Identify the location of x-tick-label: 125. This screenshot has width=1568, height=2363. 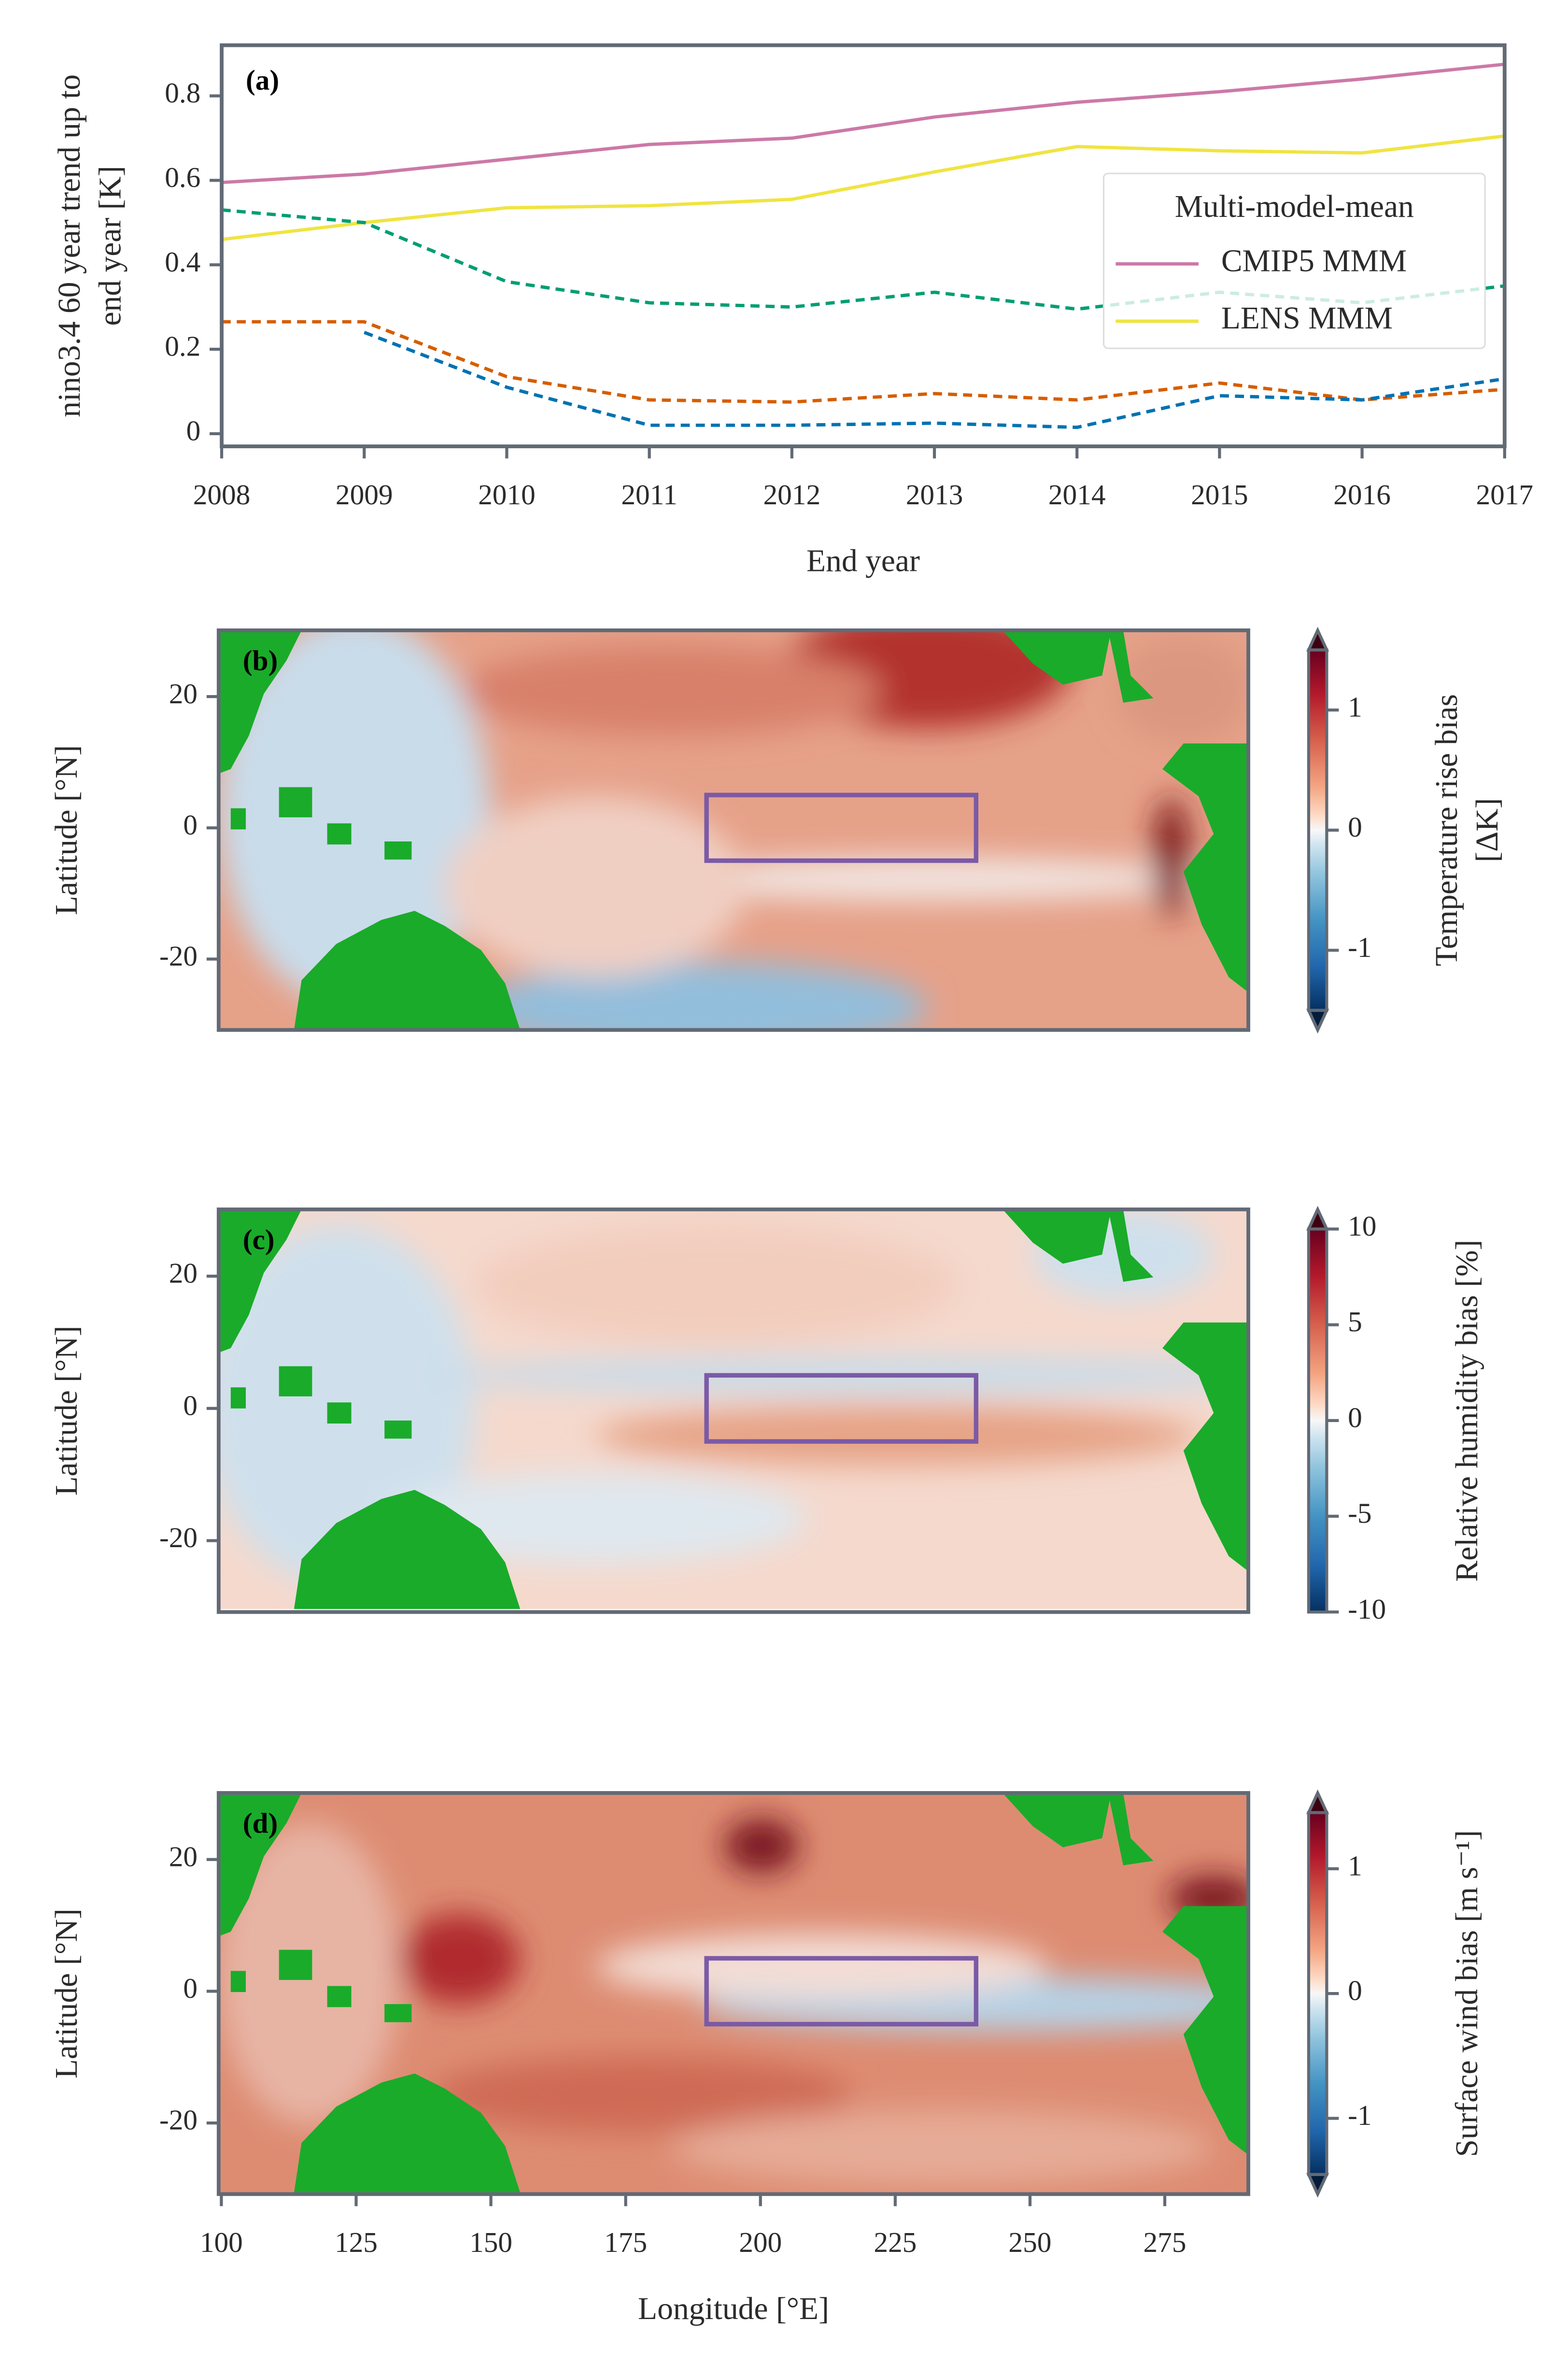
(356, 2242).